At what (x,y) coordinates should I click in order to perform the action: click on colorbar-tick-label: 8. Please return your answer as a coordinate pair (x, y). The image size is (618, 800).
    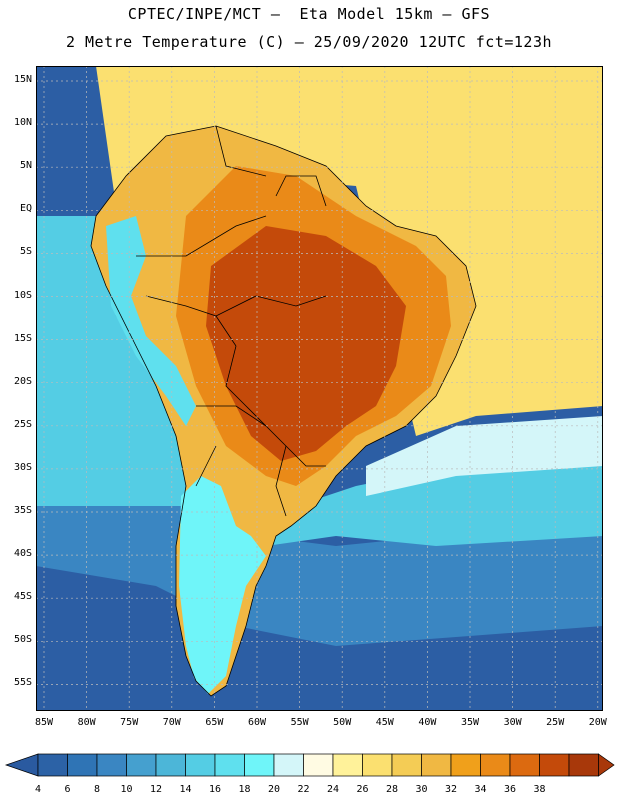
    Looking at the image, I should click on (97, 789).